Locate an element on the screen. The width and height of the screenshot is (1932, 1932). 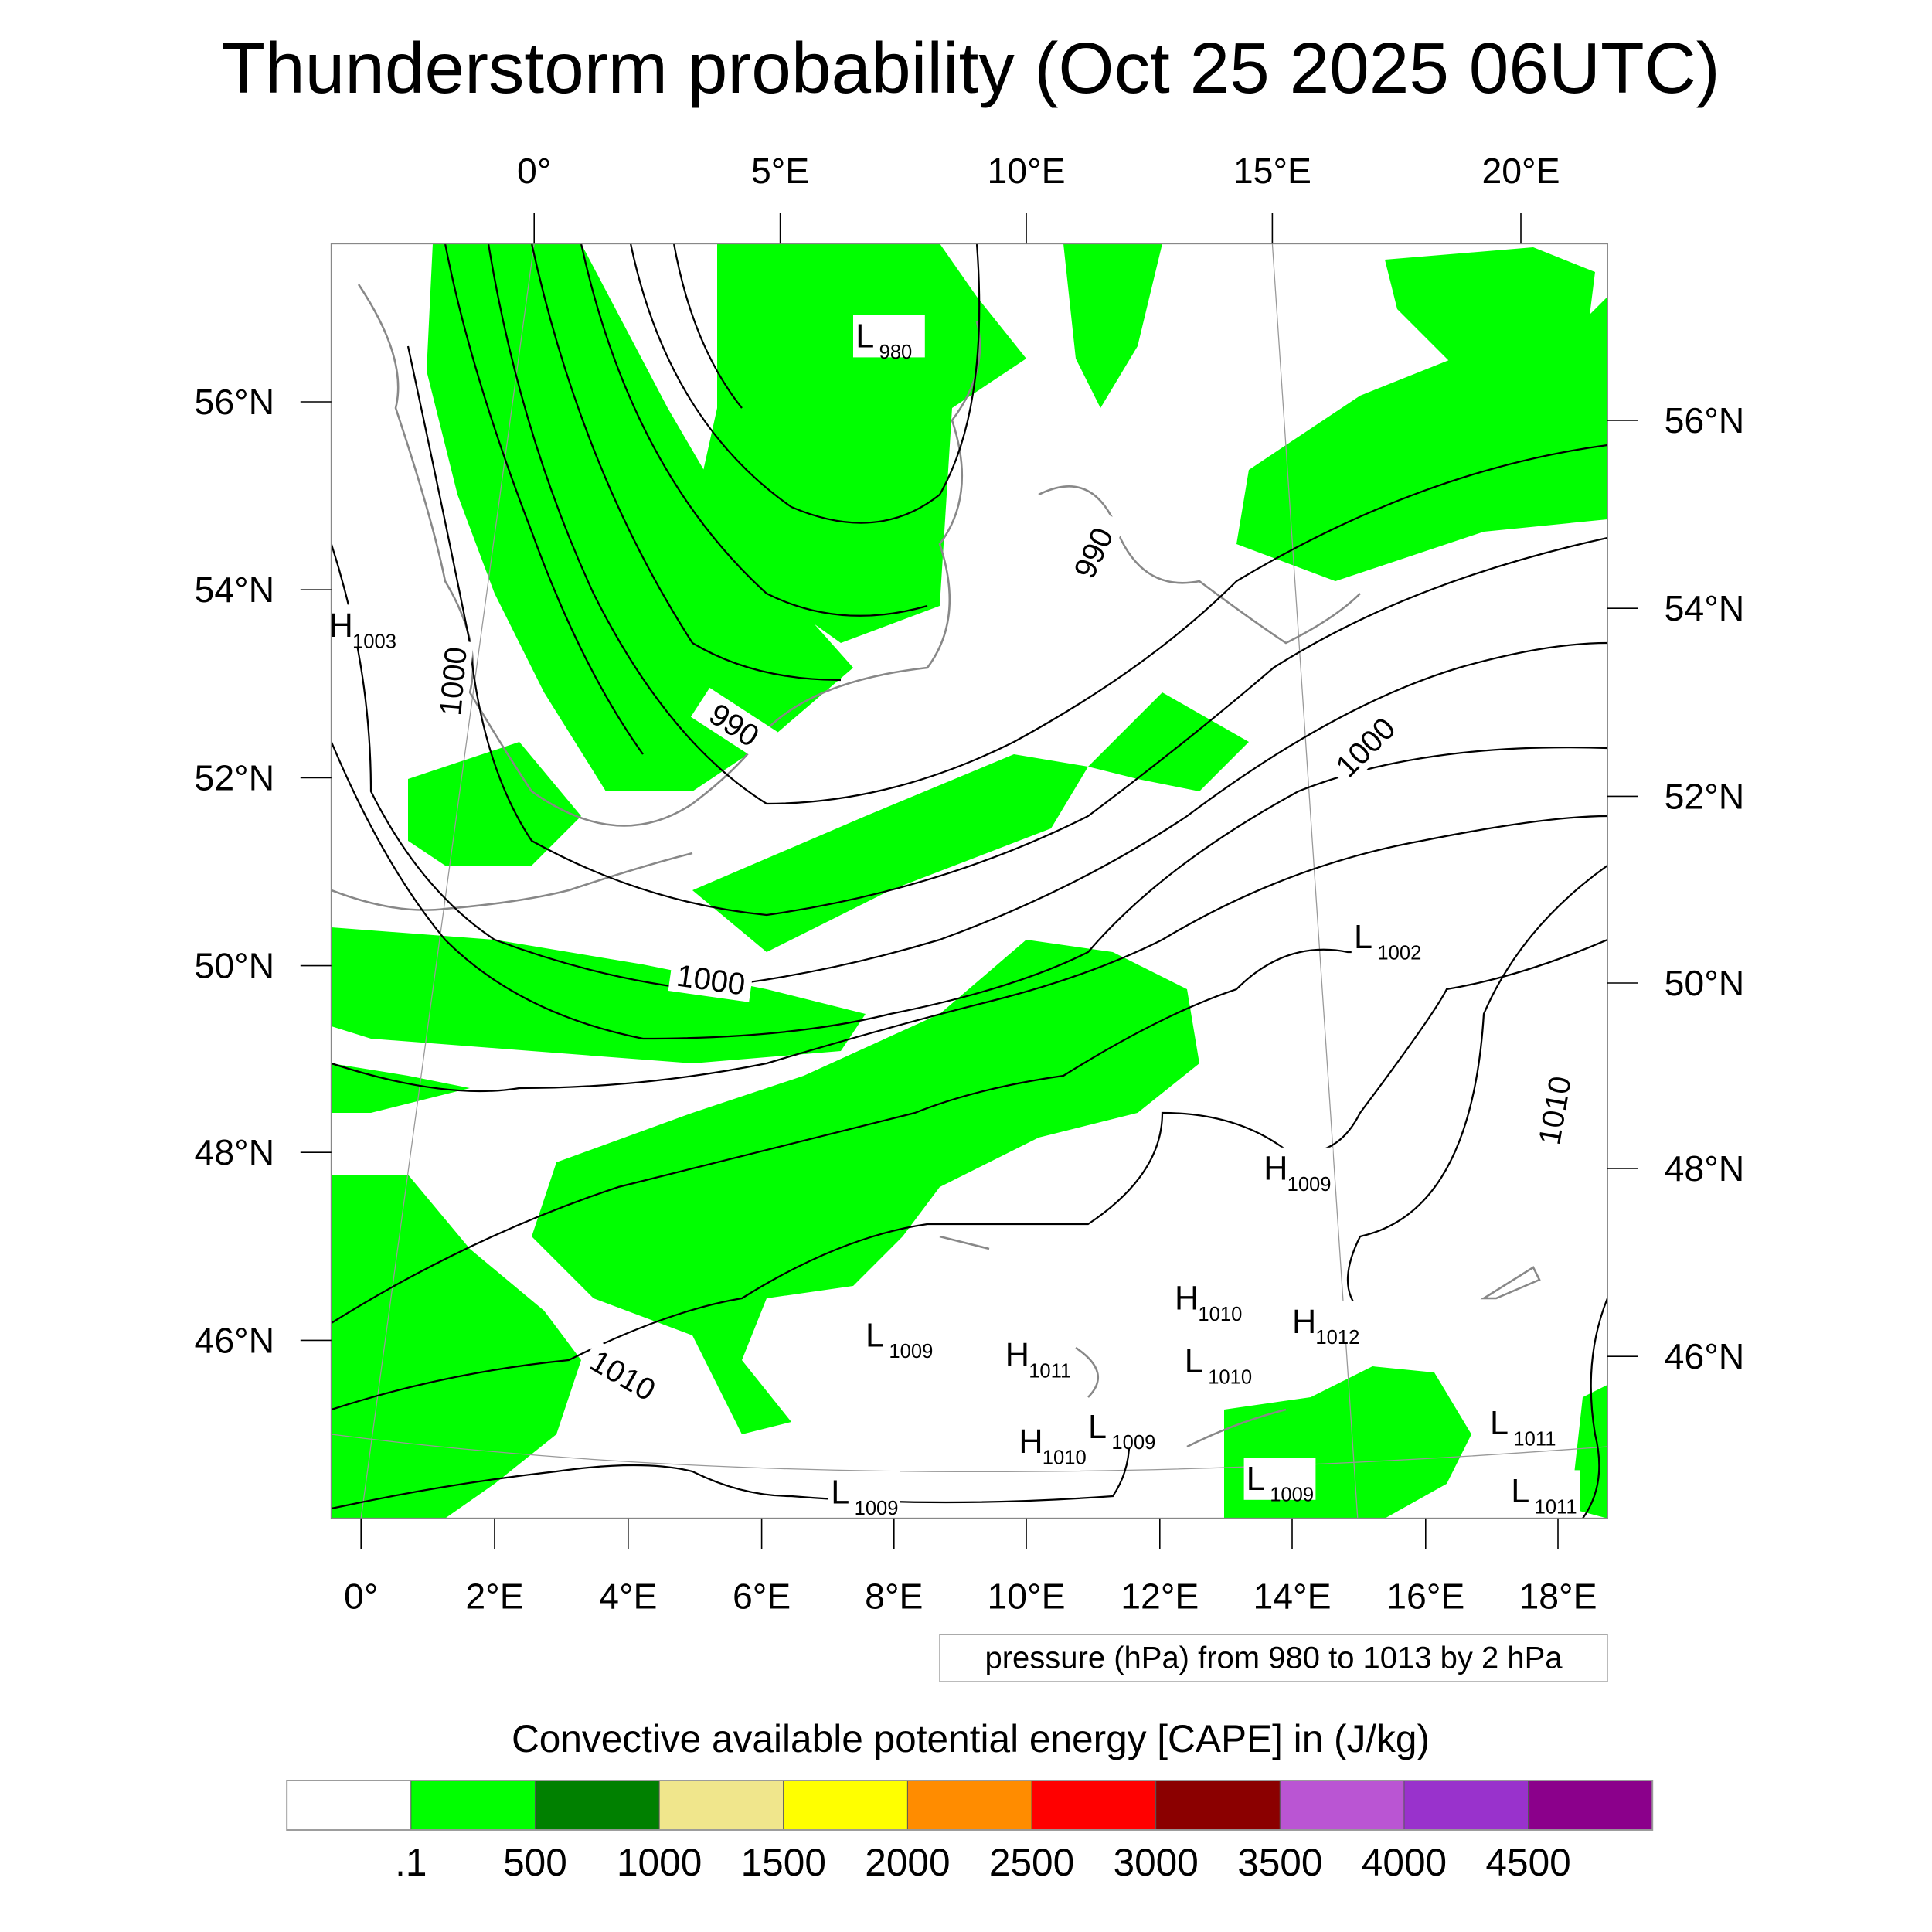
colorbar-level-label: 500 is located at coordinates (535, 1863).